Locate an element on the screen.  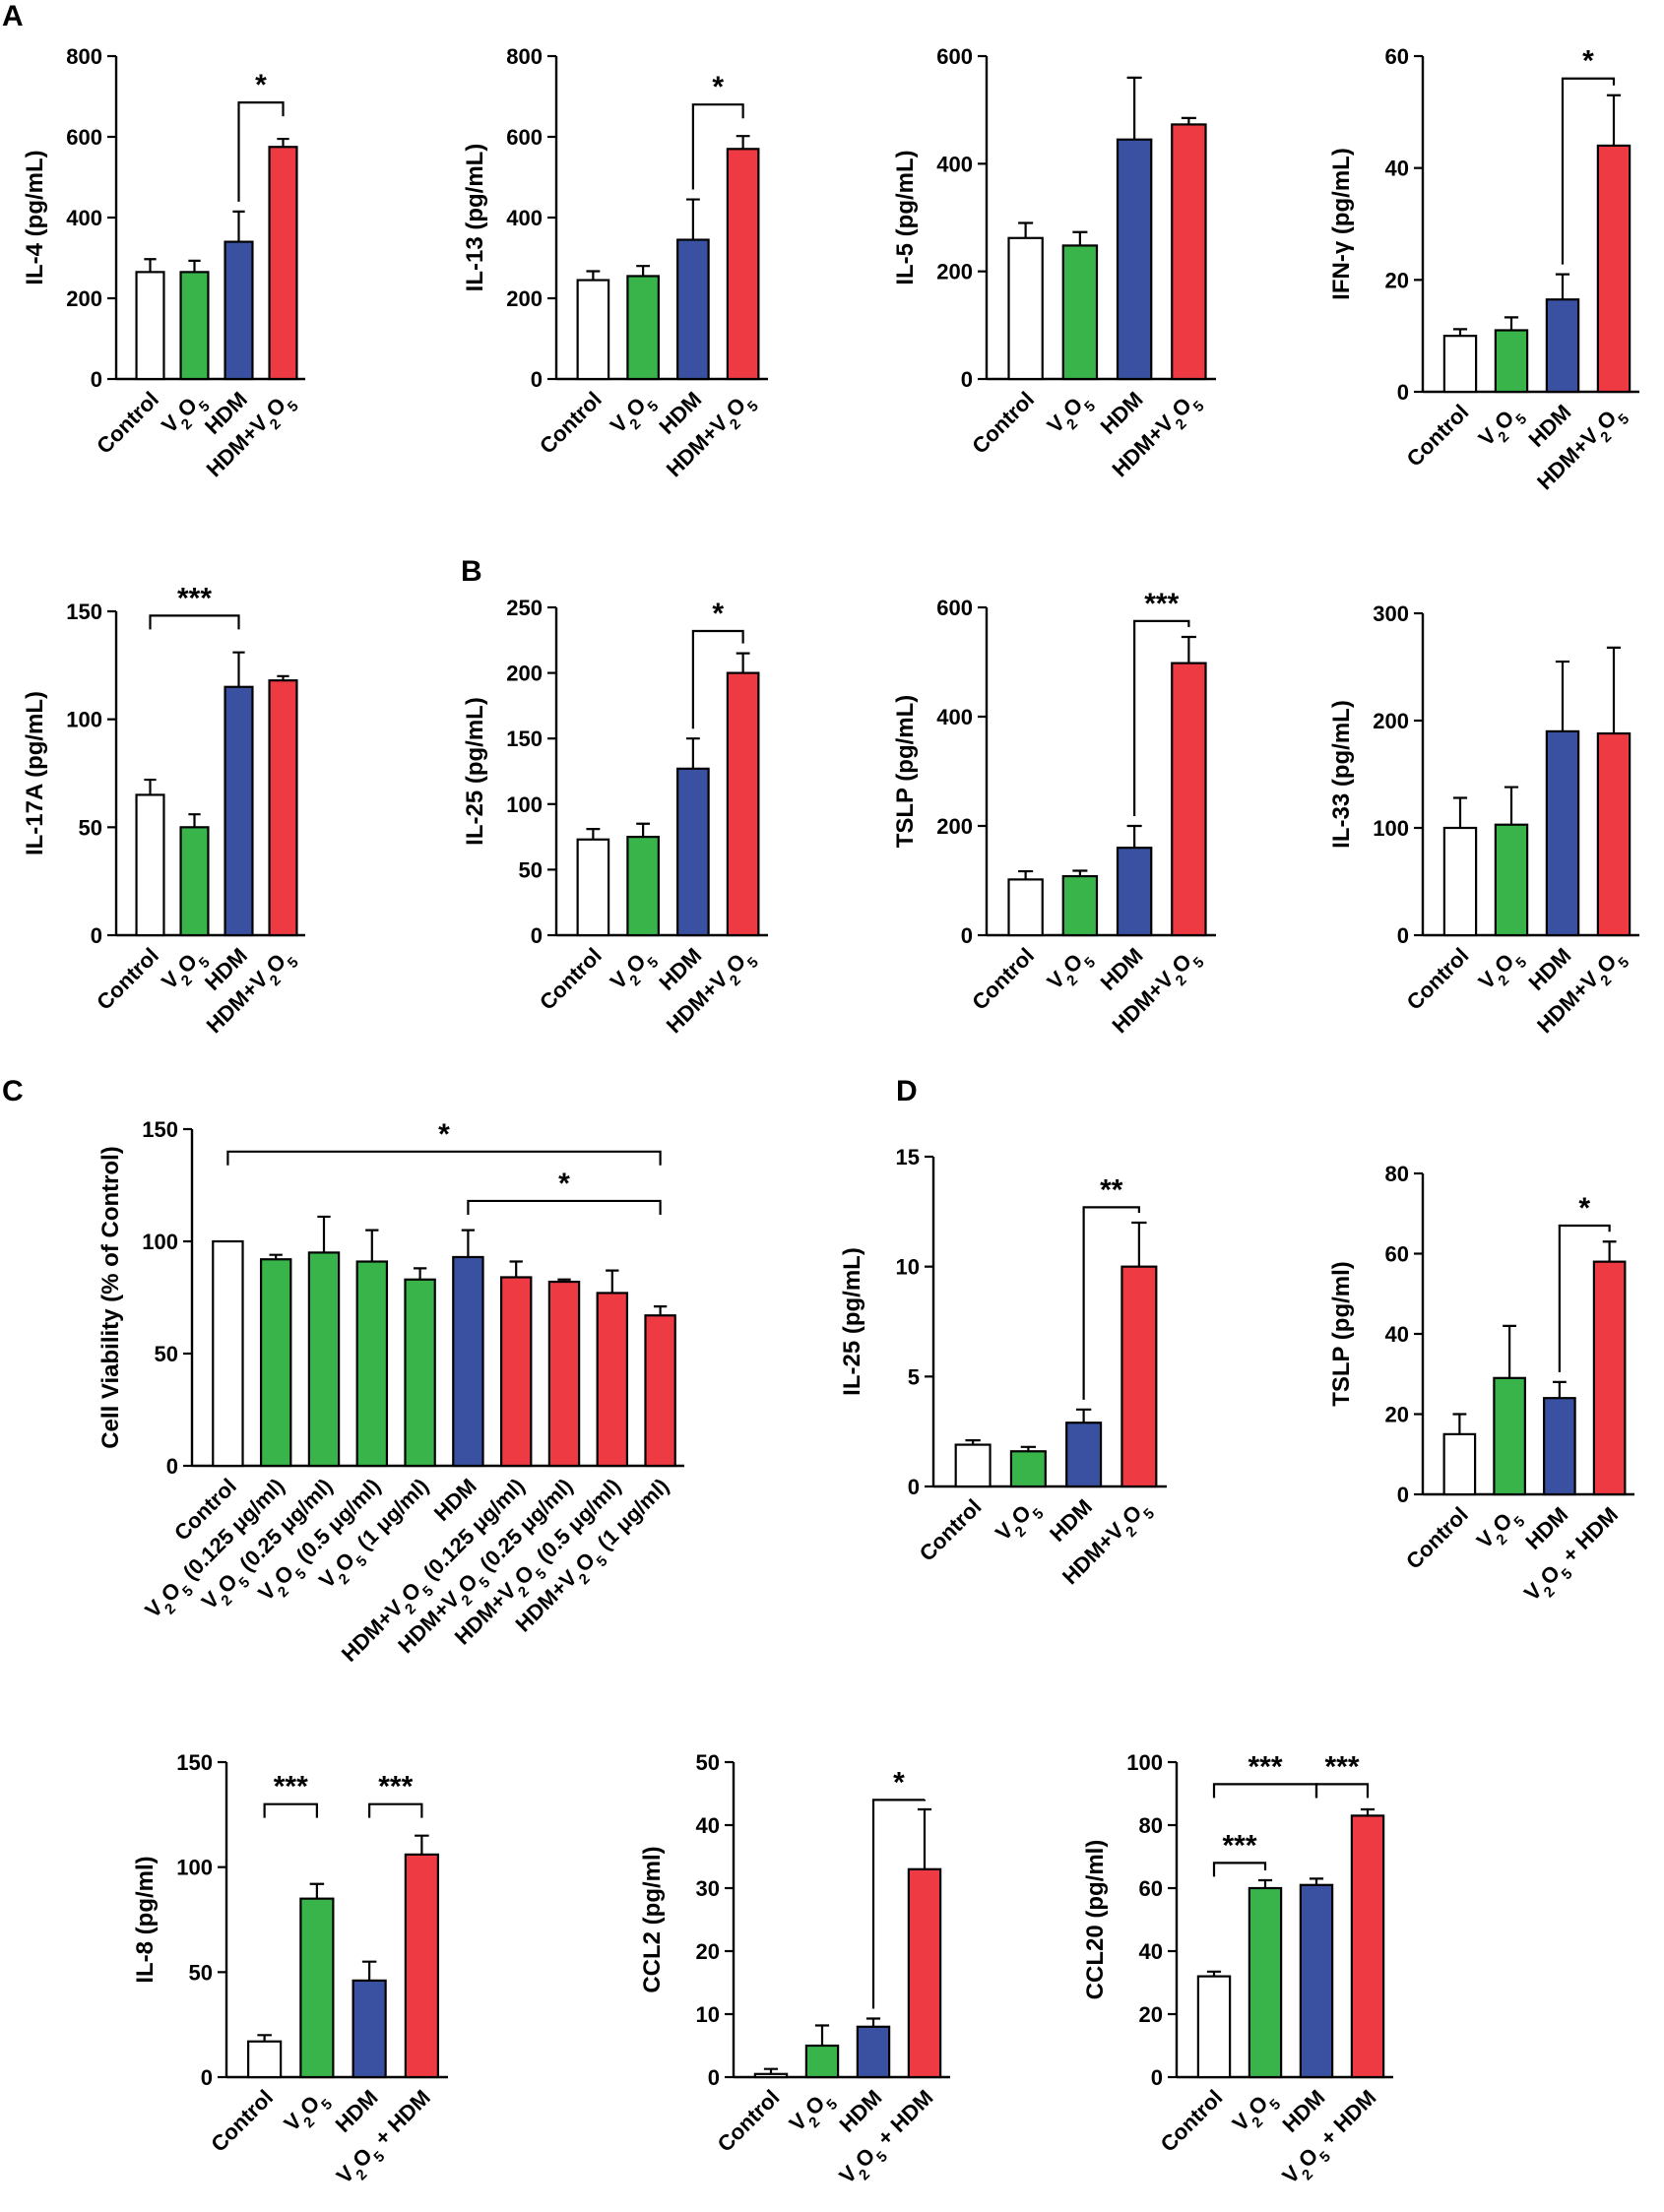
y-tick-label: 30 is located at coordinates (708, 1889).